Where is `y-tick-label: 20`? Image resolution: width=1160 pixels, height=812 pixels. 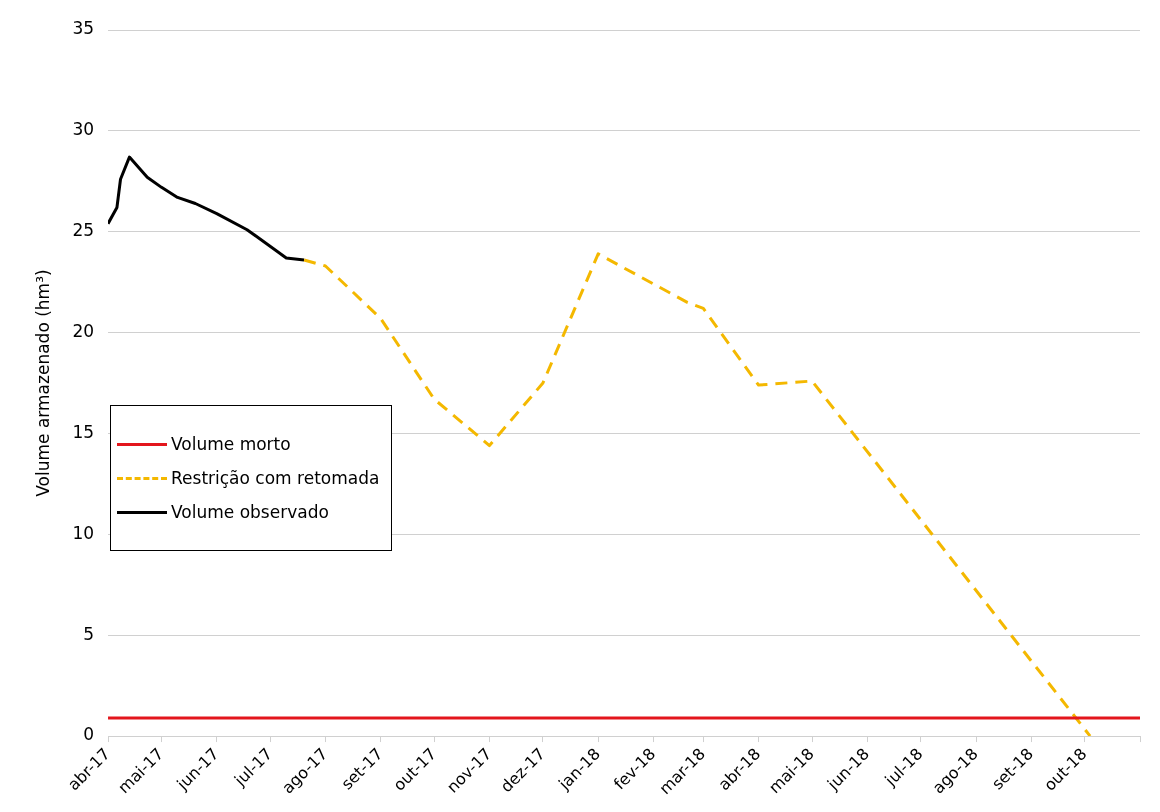
y-tick-label: 20 is located at coordinates (83, 331).